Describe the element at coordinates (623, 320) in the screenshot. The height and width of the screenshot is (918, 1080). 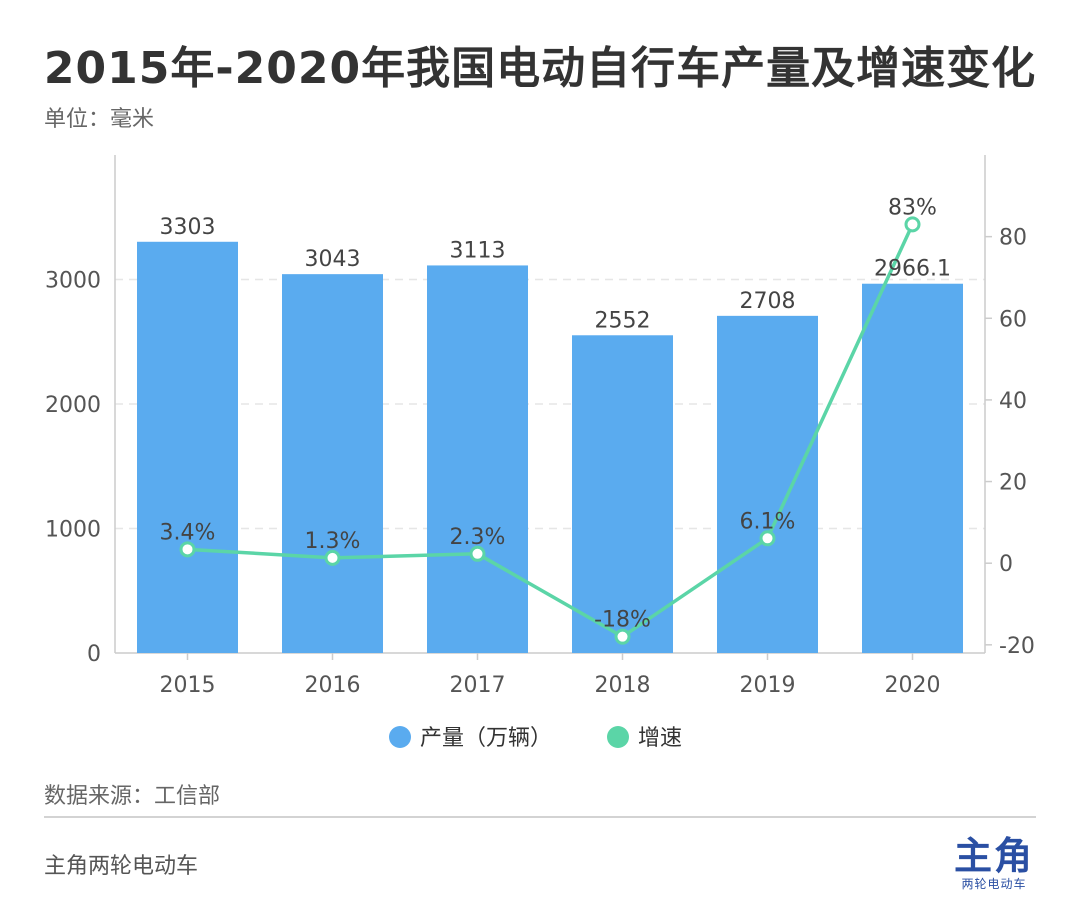
I see `bar-value-label: 2552` at that location.